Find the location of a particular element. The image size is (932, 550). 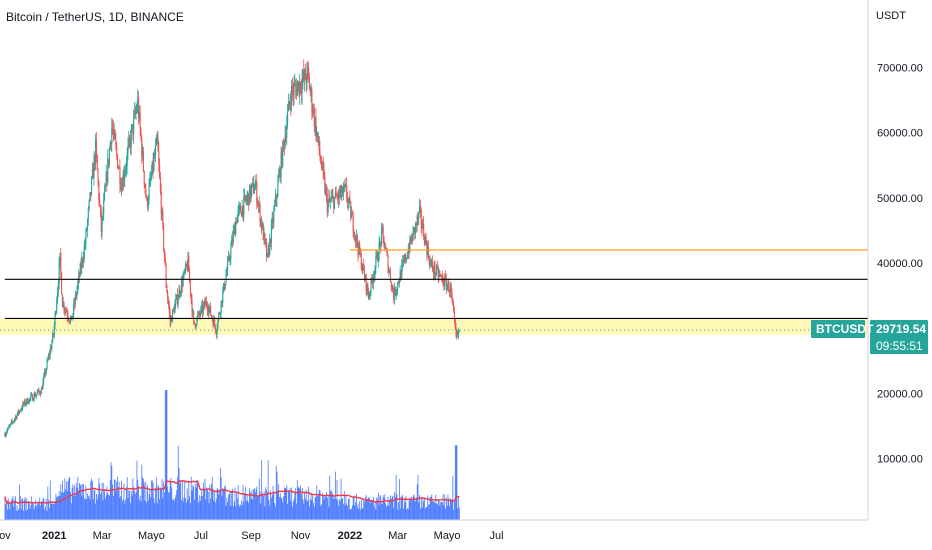

chart-symbol-title: Bitcoin / TetherUS, 1D, BINANCE is located at coordinates (95, 17).